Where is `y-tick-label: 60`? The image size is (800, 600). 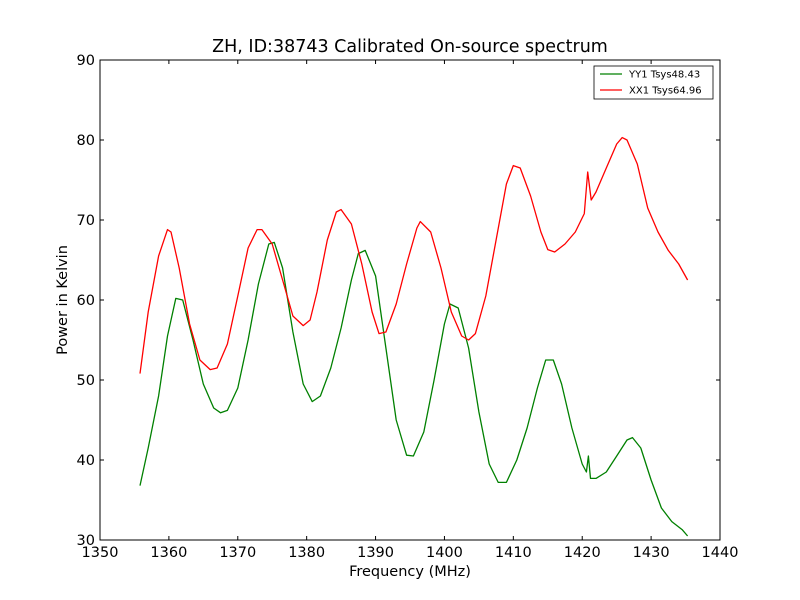
y-tick-label: 60 is located at coordinates (86, 301).